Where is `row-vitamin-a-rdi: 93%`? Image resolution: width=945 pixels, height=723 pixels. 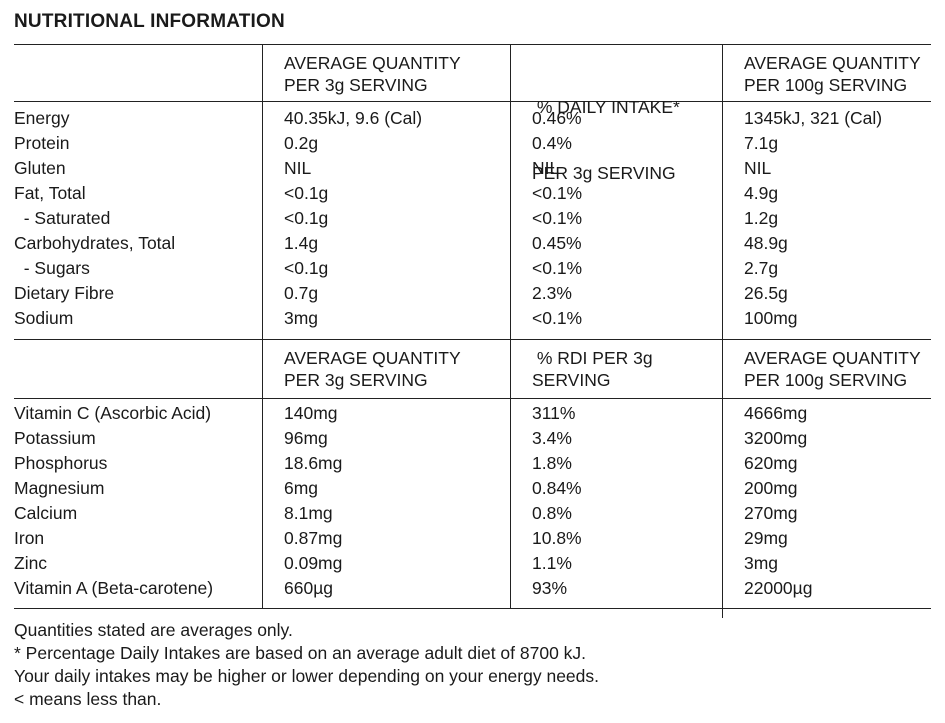
row-vitamin-a-rdi: 93% is located at coordinates (550, 588).